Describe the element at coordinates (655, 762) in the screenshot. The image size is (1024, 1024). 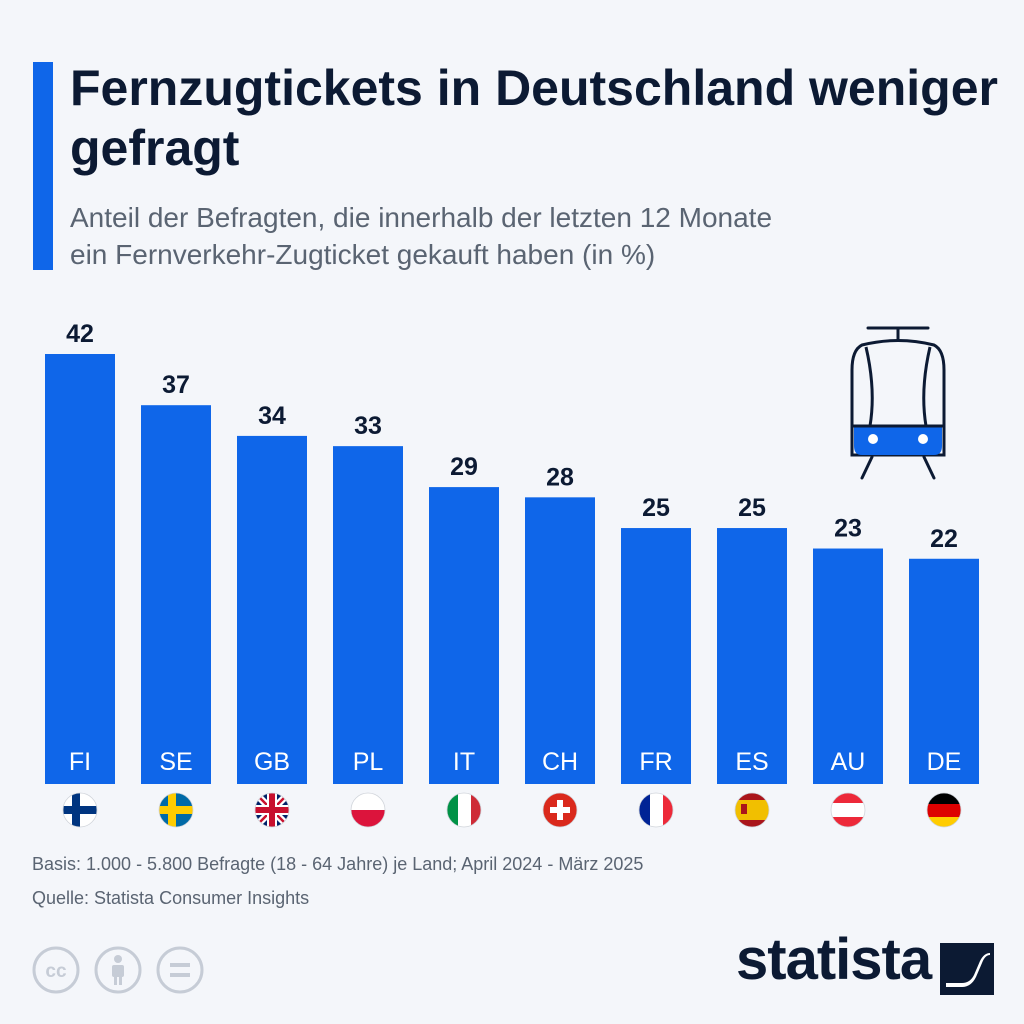
I see `category-label-fr: FR` at that location.